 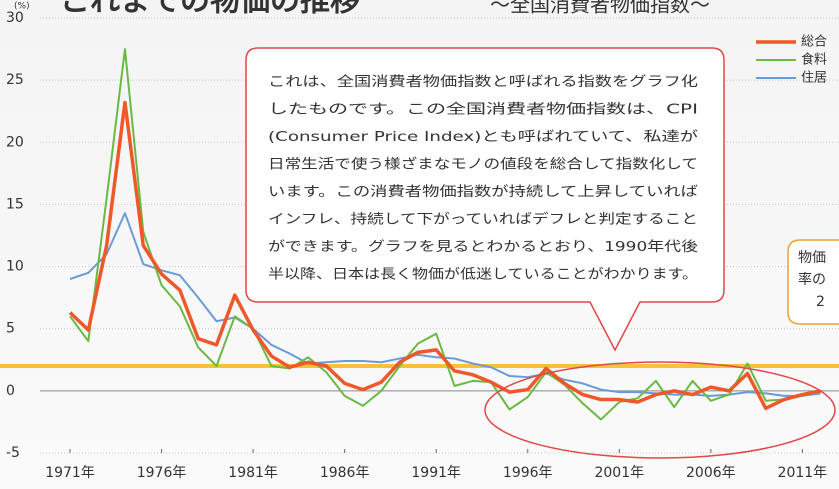 What do you see at coordinates (15, 267) in the screenshot?
I see `y-tick-label: 10` at bounding box center [15, 267].